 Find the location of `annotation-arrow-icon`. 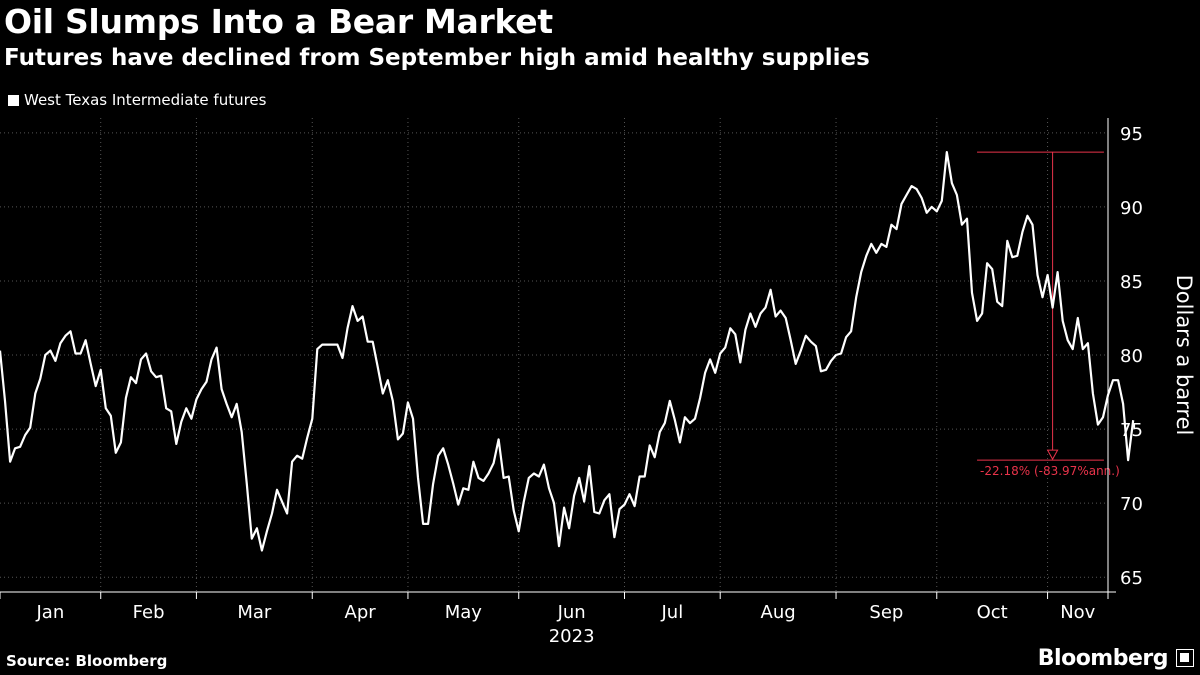

annotation-arrow-icon is located at coordinates (1052, 455).